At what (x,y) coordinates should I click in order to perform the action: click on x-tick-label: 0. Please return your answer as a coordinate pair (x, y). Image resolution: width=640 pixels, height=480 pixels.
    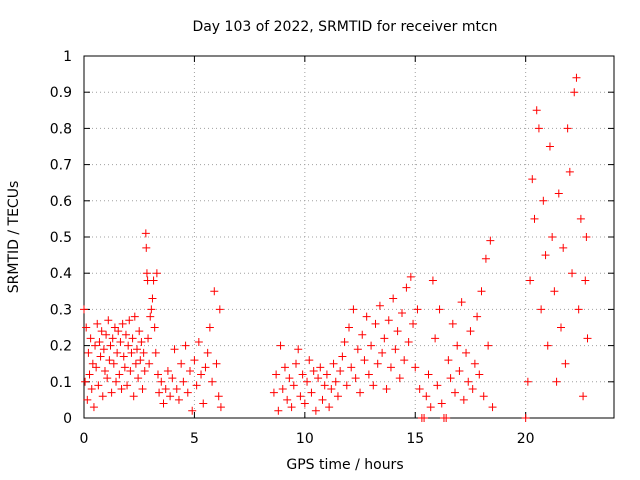
    Looking at the image, I should click on (84, 439).